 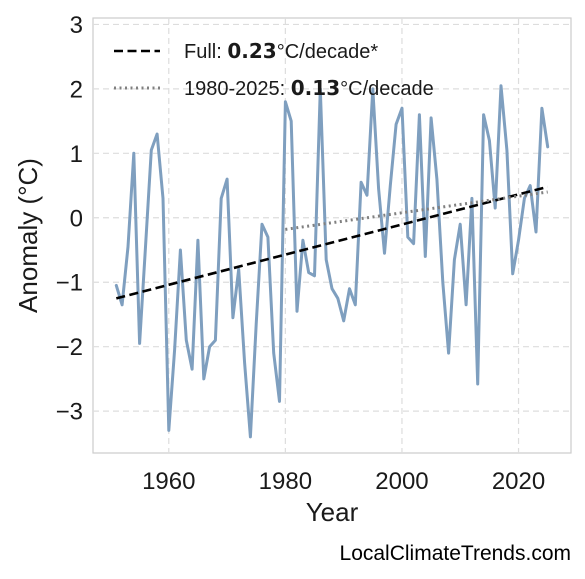 What do you see at coordinates (237, 89) in the screenshot?
I see `legend-recent-prefix: 1980-2025:` at bounding box center [237, 89].